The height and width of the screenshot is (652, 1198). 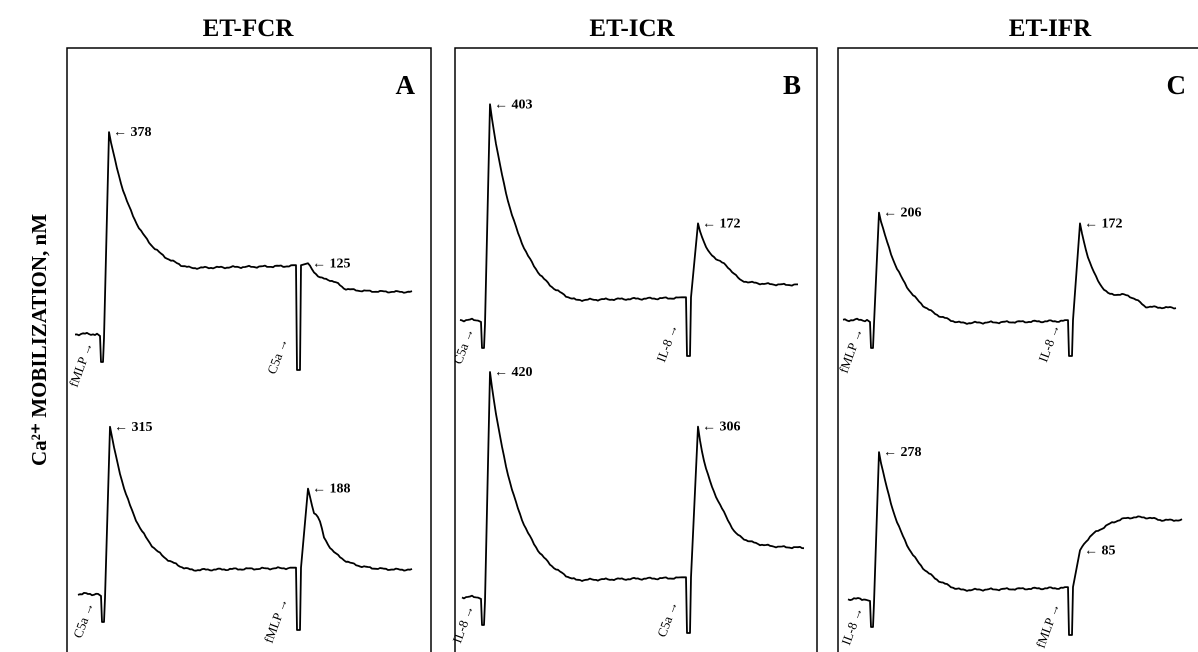 I want to click on peak-value-label: ← 403, so click(x=513, y=104).